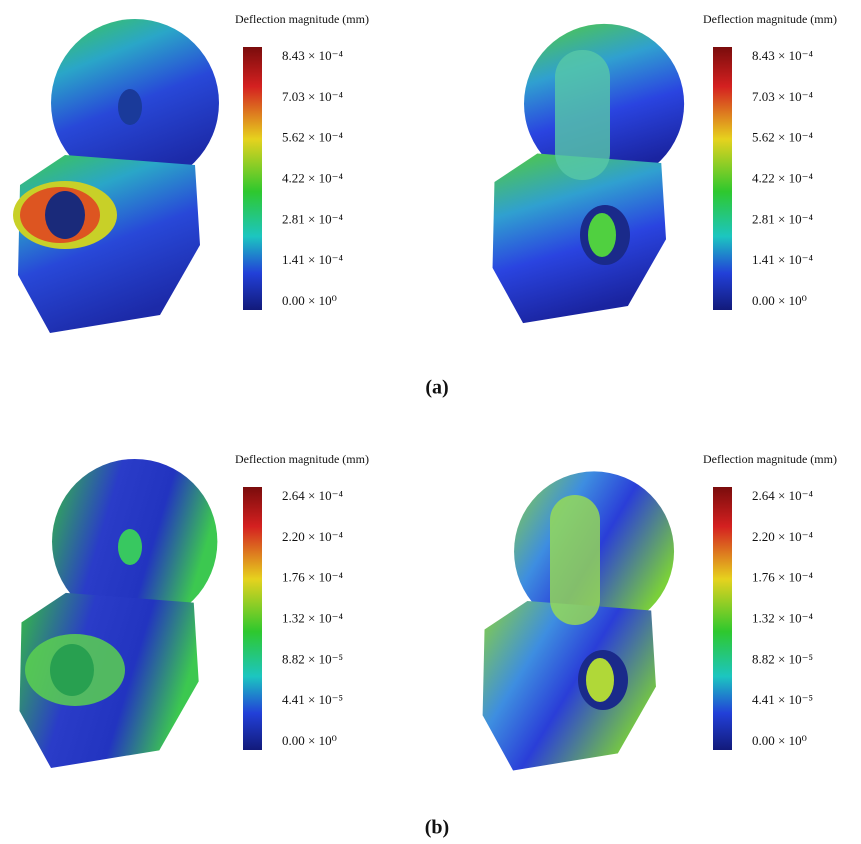 The height and width of the screenshot is (844, 861). What do you see at coordinates (437, 828) in the screenshot?
I see `panel-label: (b)` at bounding box center [437, 828].